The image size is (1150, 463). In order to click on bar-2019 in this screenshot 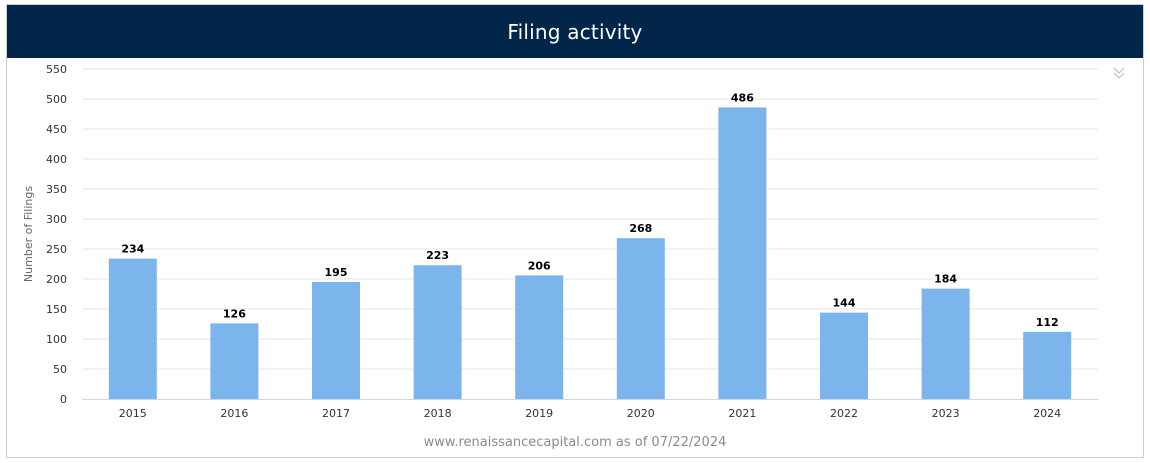, I will do `click(539, 337)`.